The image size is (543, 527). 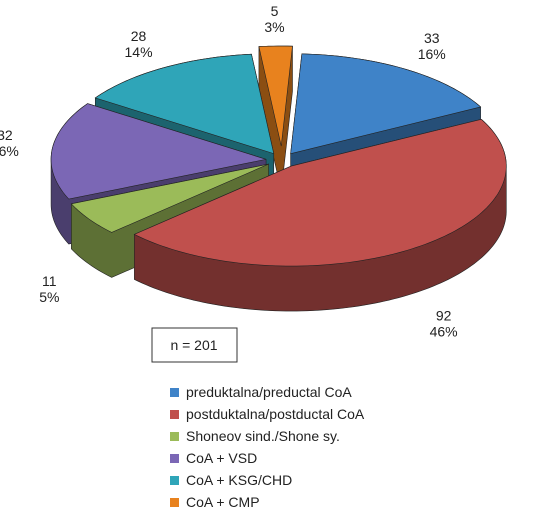 I want to click on legend-label: CoA + CMP, so click(x=223, y=502).